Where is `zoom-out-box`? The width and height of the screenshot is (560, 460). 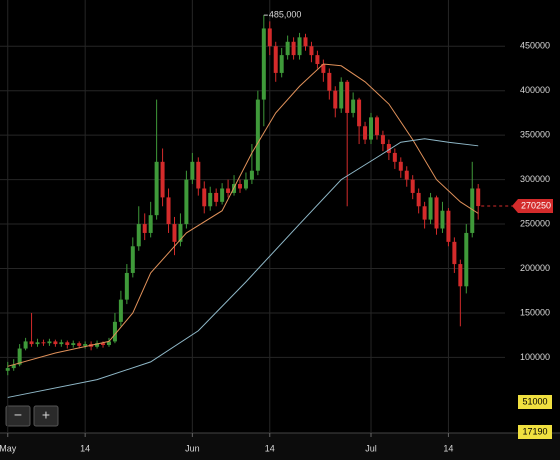
zoom-out-box is located at coordinates (18, 416).